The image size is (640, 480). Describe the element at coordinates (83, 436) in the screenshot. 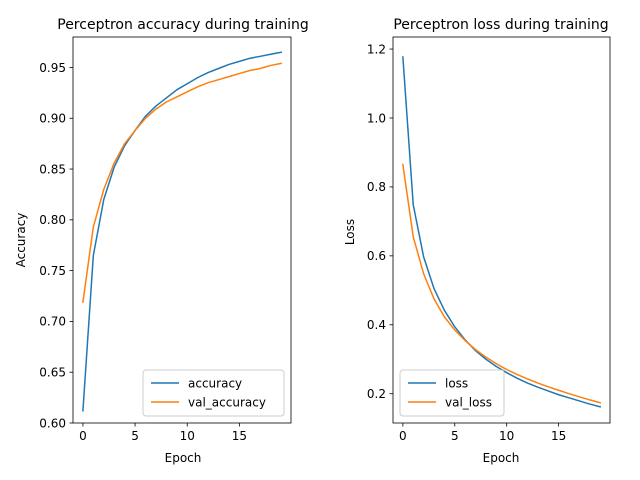

I see `accuracy-x-tick-label: 0` at that location.